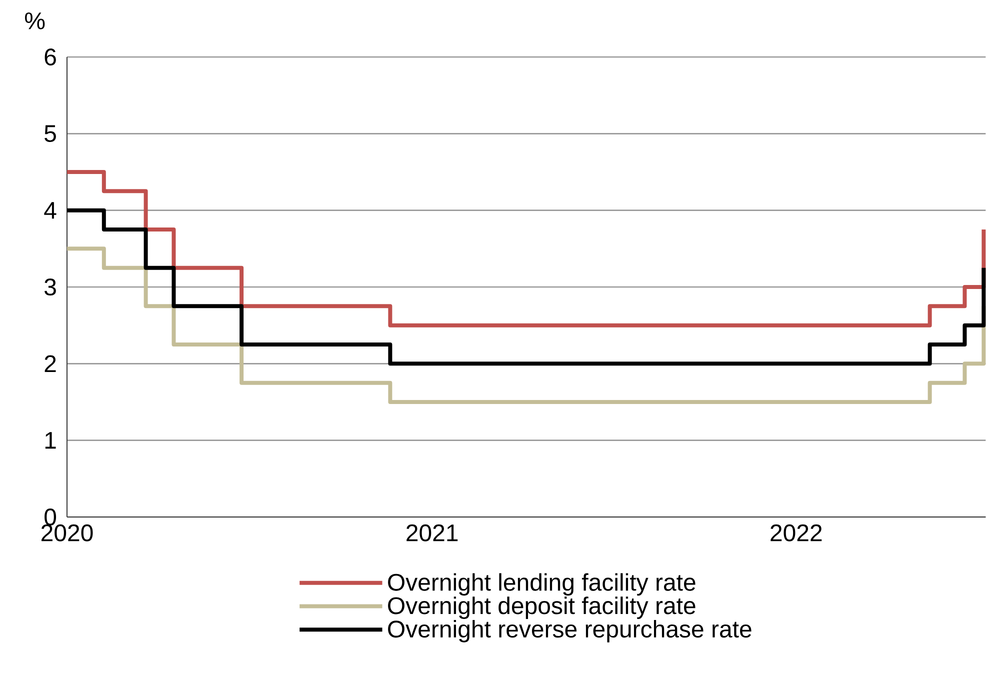 The image size is (994, 686). What do you see at coordinates (35, 21) in the screenshot?
I see `y-axis-title: %` at bounding box center [35, 21].